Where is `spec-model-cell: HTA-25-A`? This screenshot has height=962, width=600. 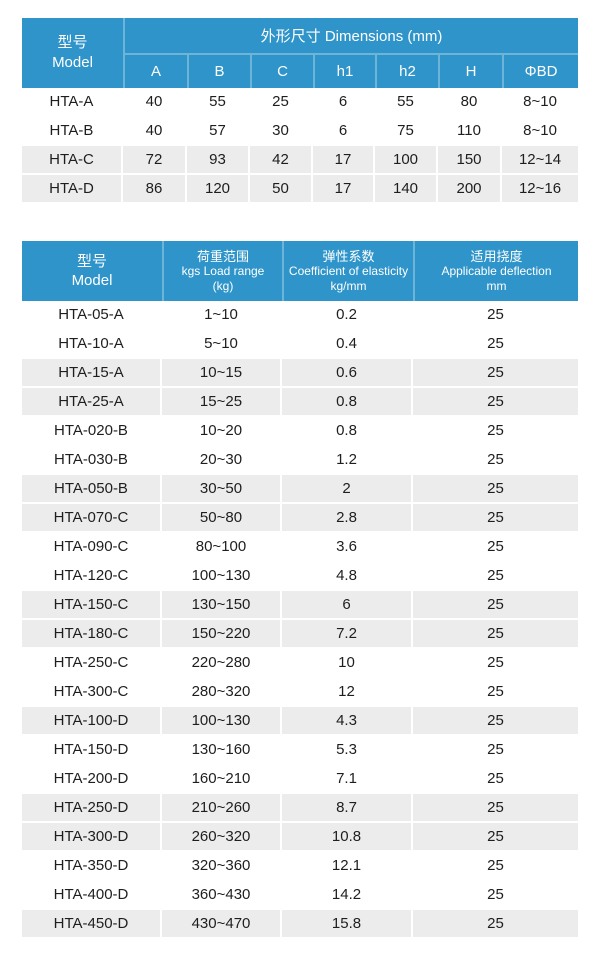 spec-model-cell: HTA-25-A is located at coordinates (92, 402).